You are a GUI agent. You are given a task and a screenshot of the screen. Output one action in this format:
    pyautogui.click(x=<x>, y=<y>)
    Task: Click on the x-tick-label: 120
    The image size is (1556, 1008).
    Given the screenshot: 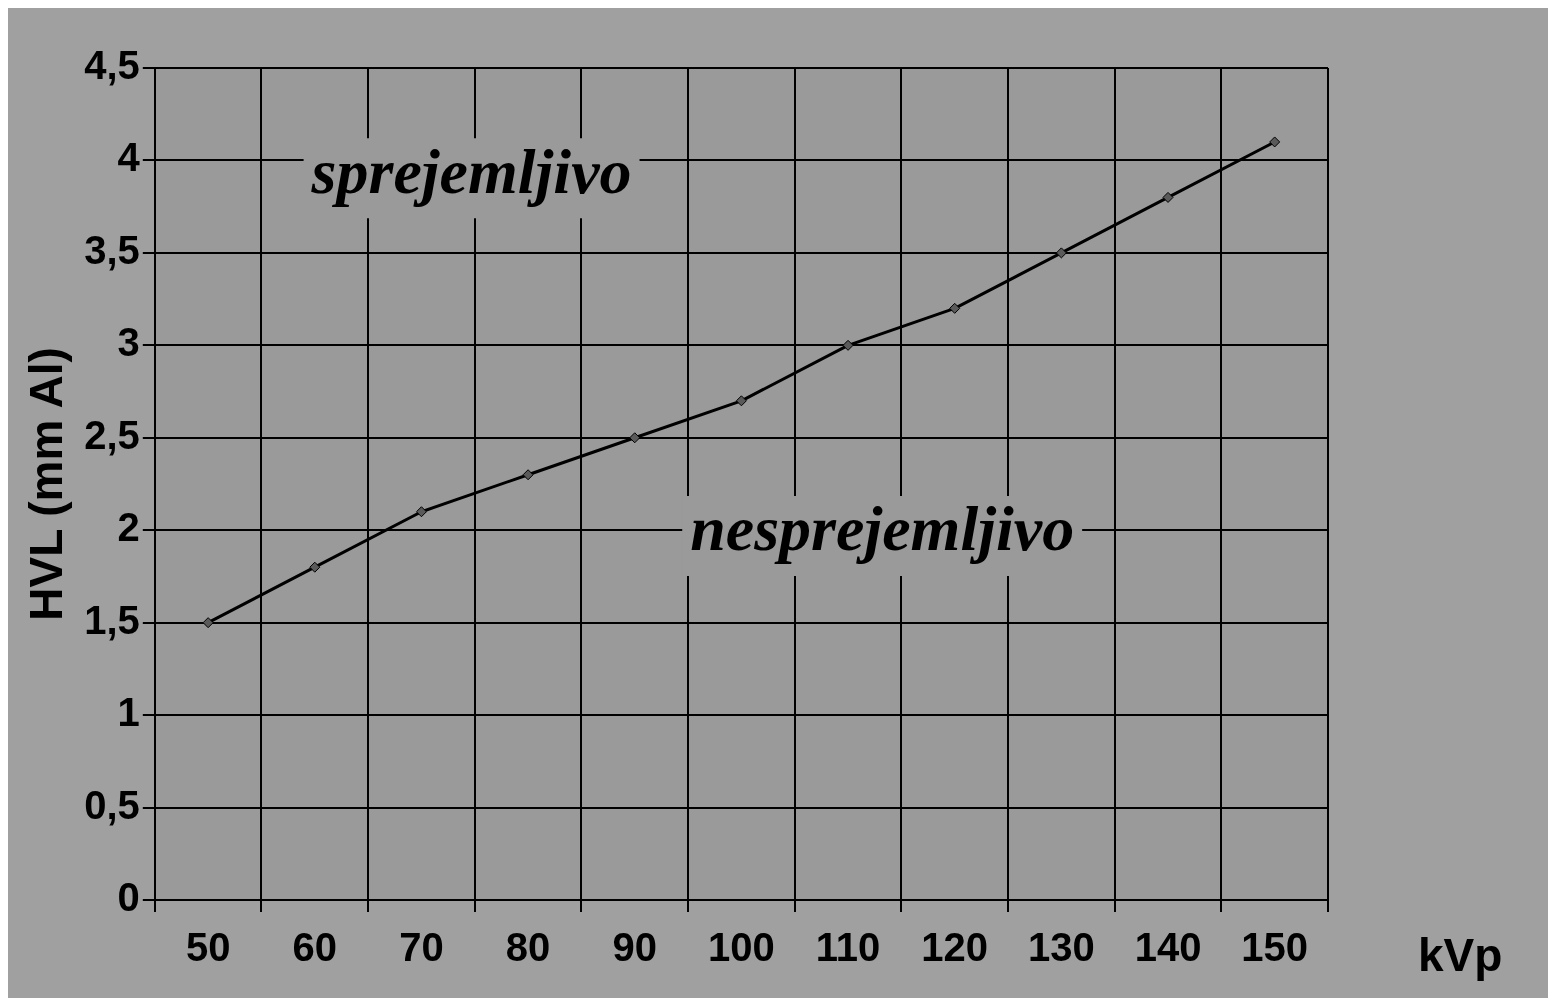 What is the action you would take?
    pyautogui.click(x=955, y=947)
    